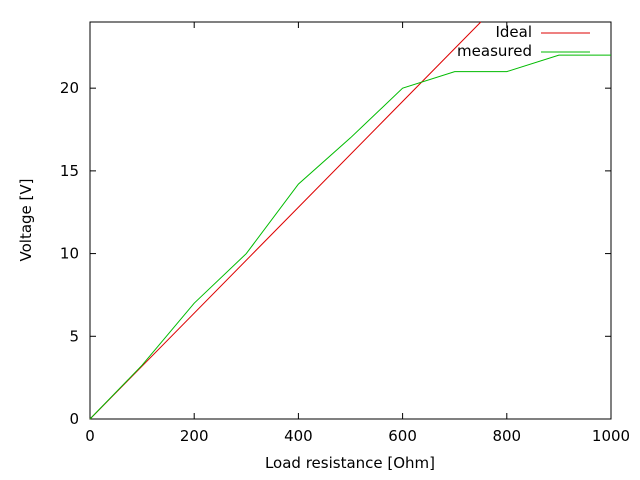 This screenshot has width=640, height=480. What do you see at coordinates (494, 51) in the screenshot?
I see `legend-label-measured: measured` at bounding box center [494, 51].